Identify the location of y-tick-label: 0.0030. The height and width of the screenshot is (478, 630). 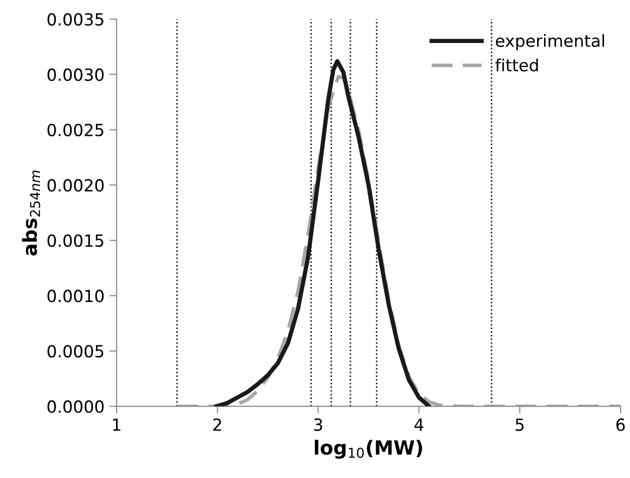
(76, 74).